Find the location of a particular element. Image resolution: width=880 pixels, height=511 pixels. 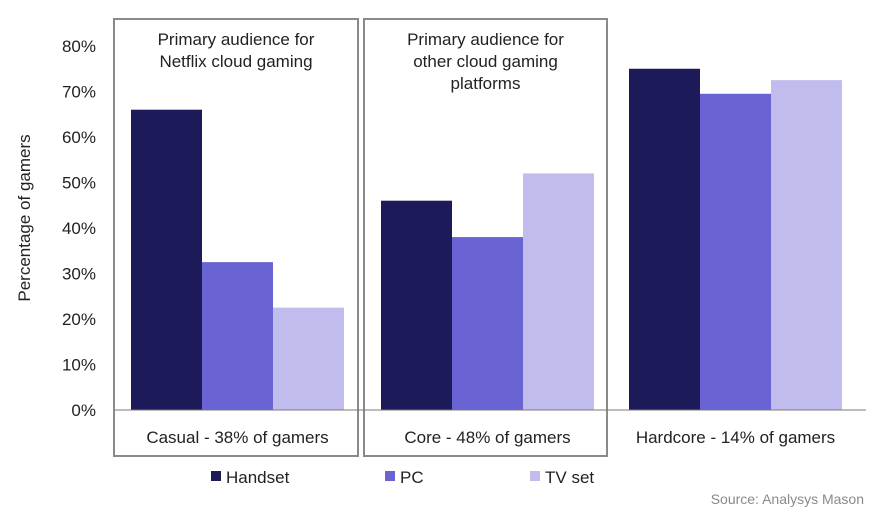

source-note: Source: Analysys Mason is located at coordinates (787, 499).